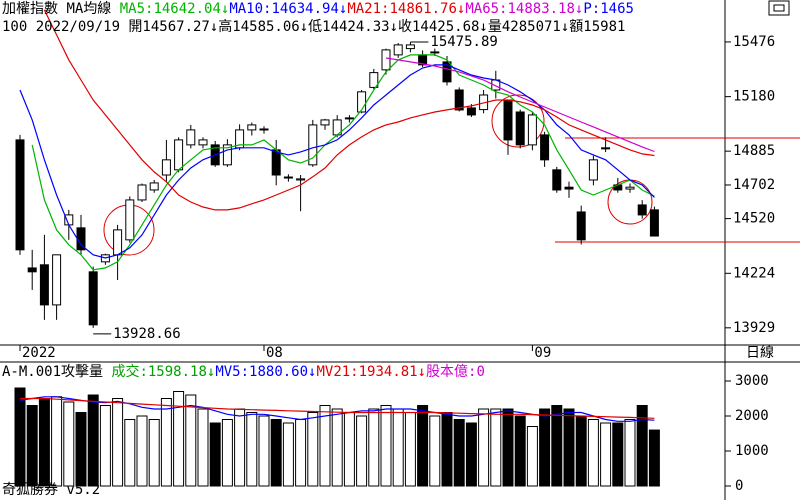  Describe the element at coordinates (371, 372) in the screenshot. I see `legend-entry: MV21:1934.81↓` at that location.